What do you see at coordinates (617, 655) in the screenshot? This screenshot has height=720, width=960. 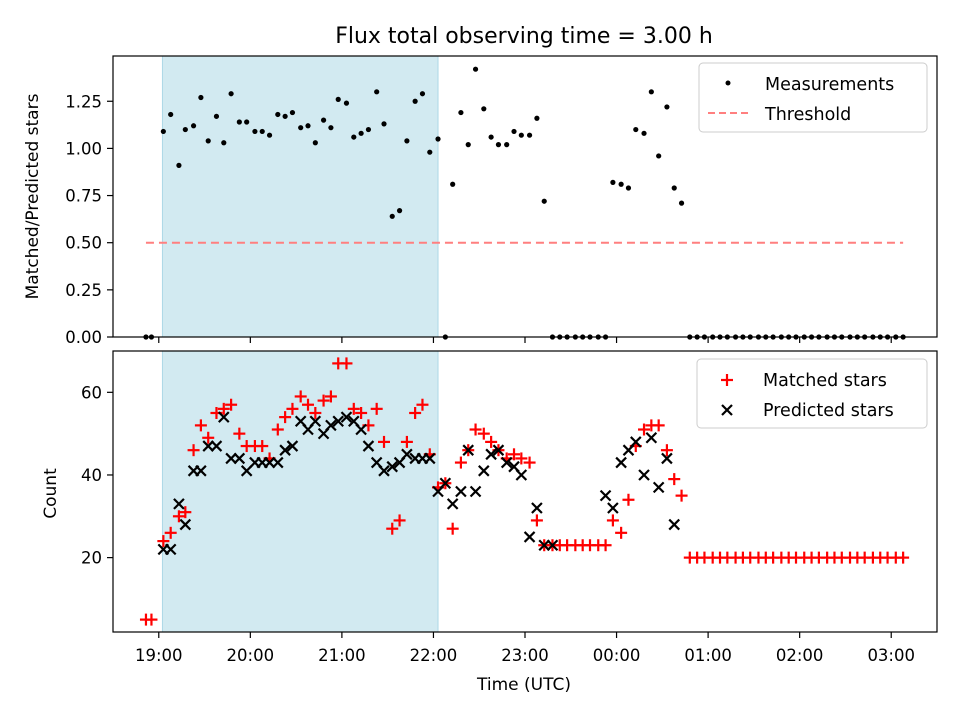 I see `x-tick-label: 00:00` at bounding box center [617, 655].